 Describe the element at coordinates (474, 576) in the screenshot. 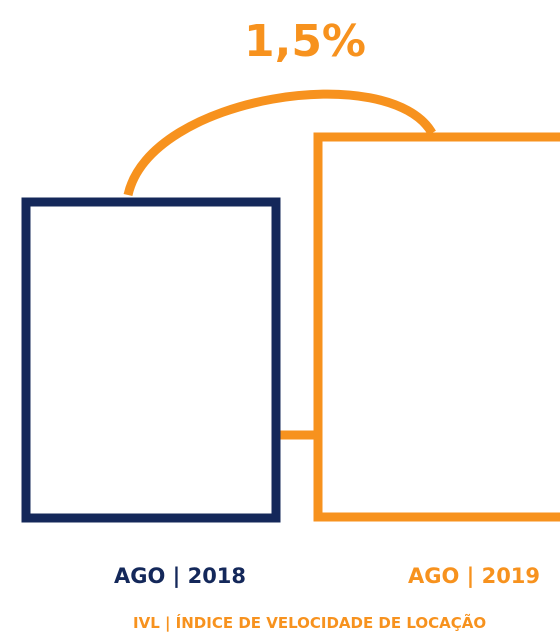

I see `period-label: AGO | 2019` at that location.